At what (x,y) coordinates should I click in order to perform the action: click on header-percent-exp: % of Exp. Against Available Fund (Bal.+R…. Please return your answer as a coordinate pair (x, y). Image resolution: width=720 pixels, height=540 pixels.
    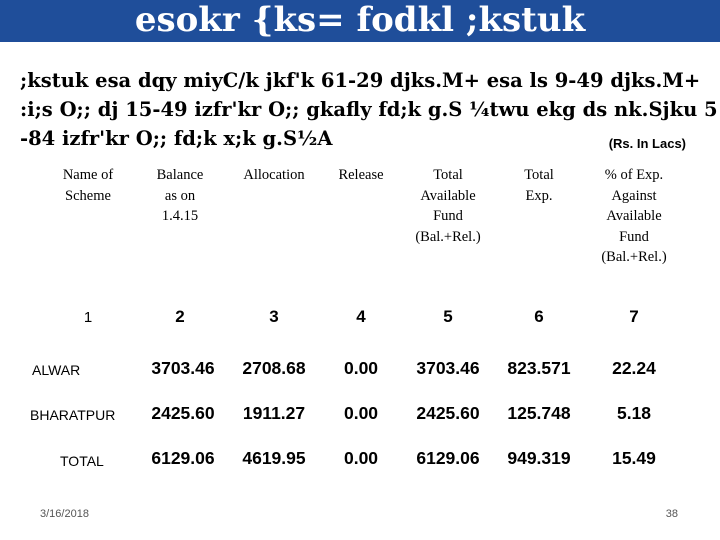
    Looking at the image, I should click on (634, 216).